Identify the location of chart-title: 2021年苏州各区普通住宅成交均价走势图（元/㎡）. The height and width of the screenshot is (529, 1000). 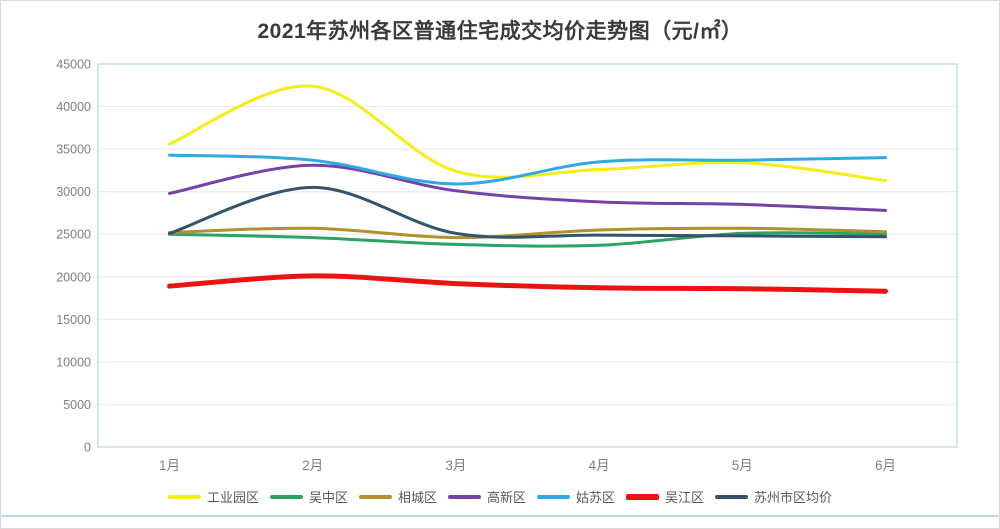
(500, 31).